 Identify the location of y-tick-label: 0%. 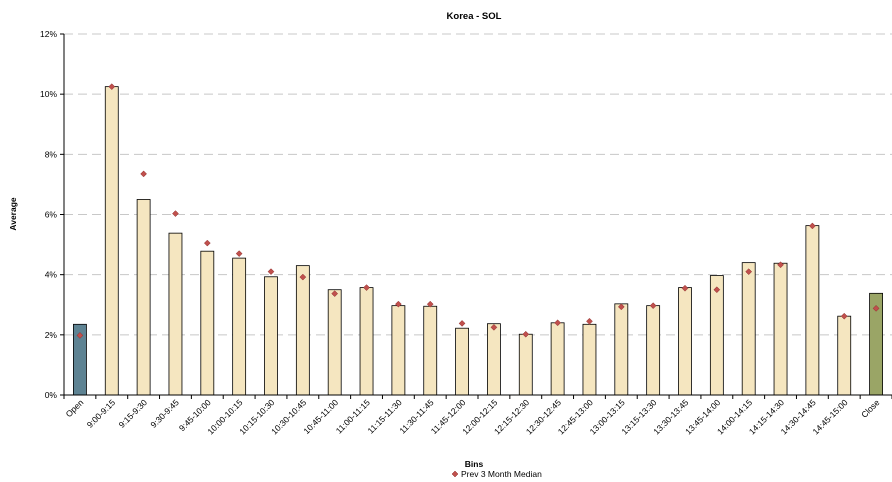
(51, 395).